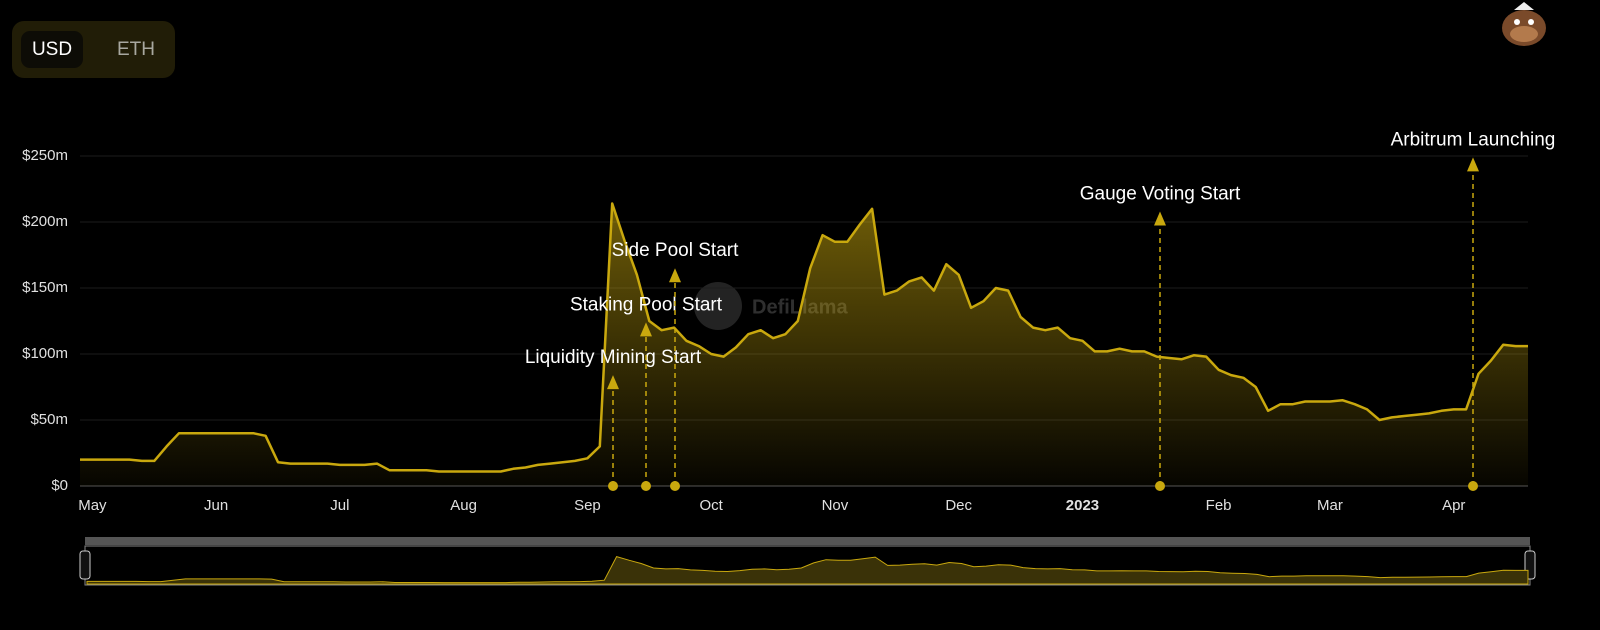  I want to click on x-tick-label: 2023, so click(1082, 505).